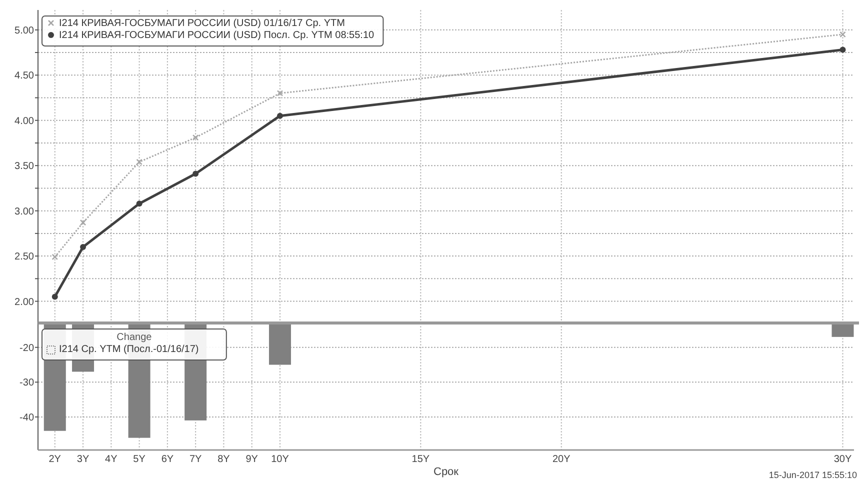 Image resolution: width=867 pixels, height=489 pixels. Describe the element at coordinates (27, 348) in the screenshot. I see `y-tick-label: -20` at that location.